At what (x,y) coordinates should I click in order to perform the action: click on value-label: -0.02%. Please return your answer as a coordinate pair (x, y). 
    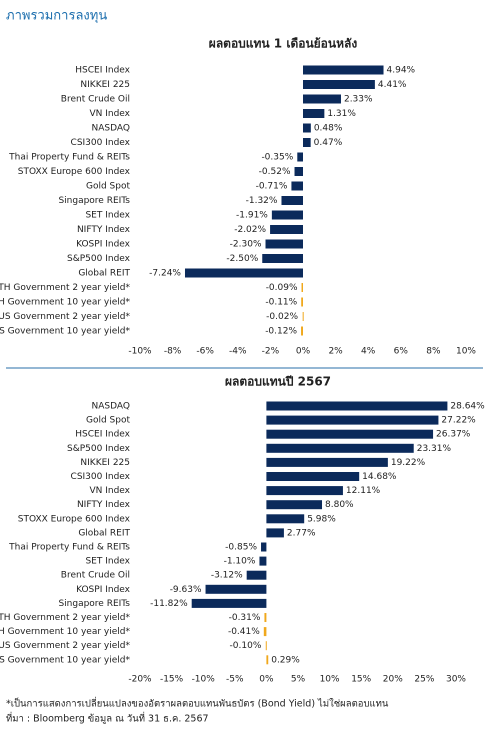
    Looking at the image, I should click on (282, 317).